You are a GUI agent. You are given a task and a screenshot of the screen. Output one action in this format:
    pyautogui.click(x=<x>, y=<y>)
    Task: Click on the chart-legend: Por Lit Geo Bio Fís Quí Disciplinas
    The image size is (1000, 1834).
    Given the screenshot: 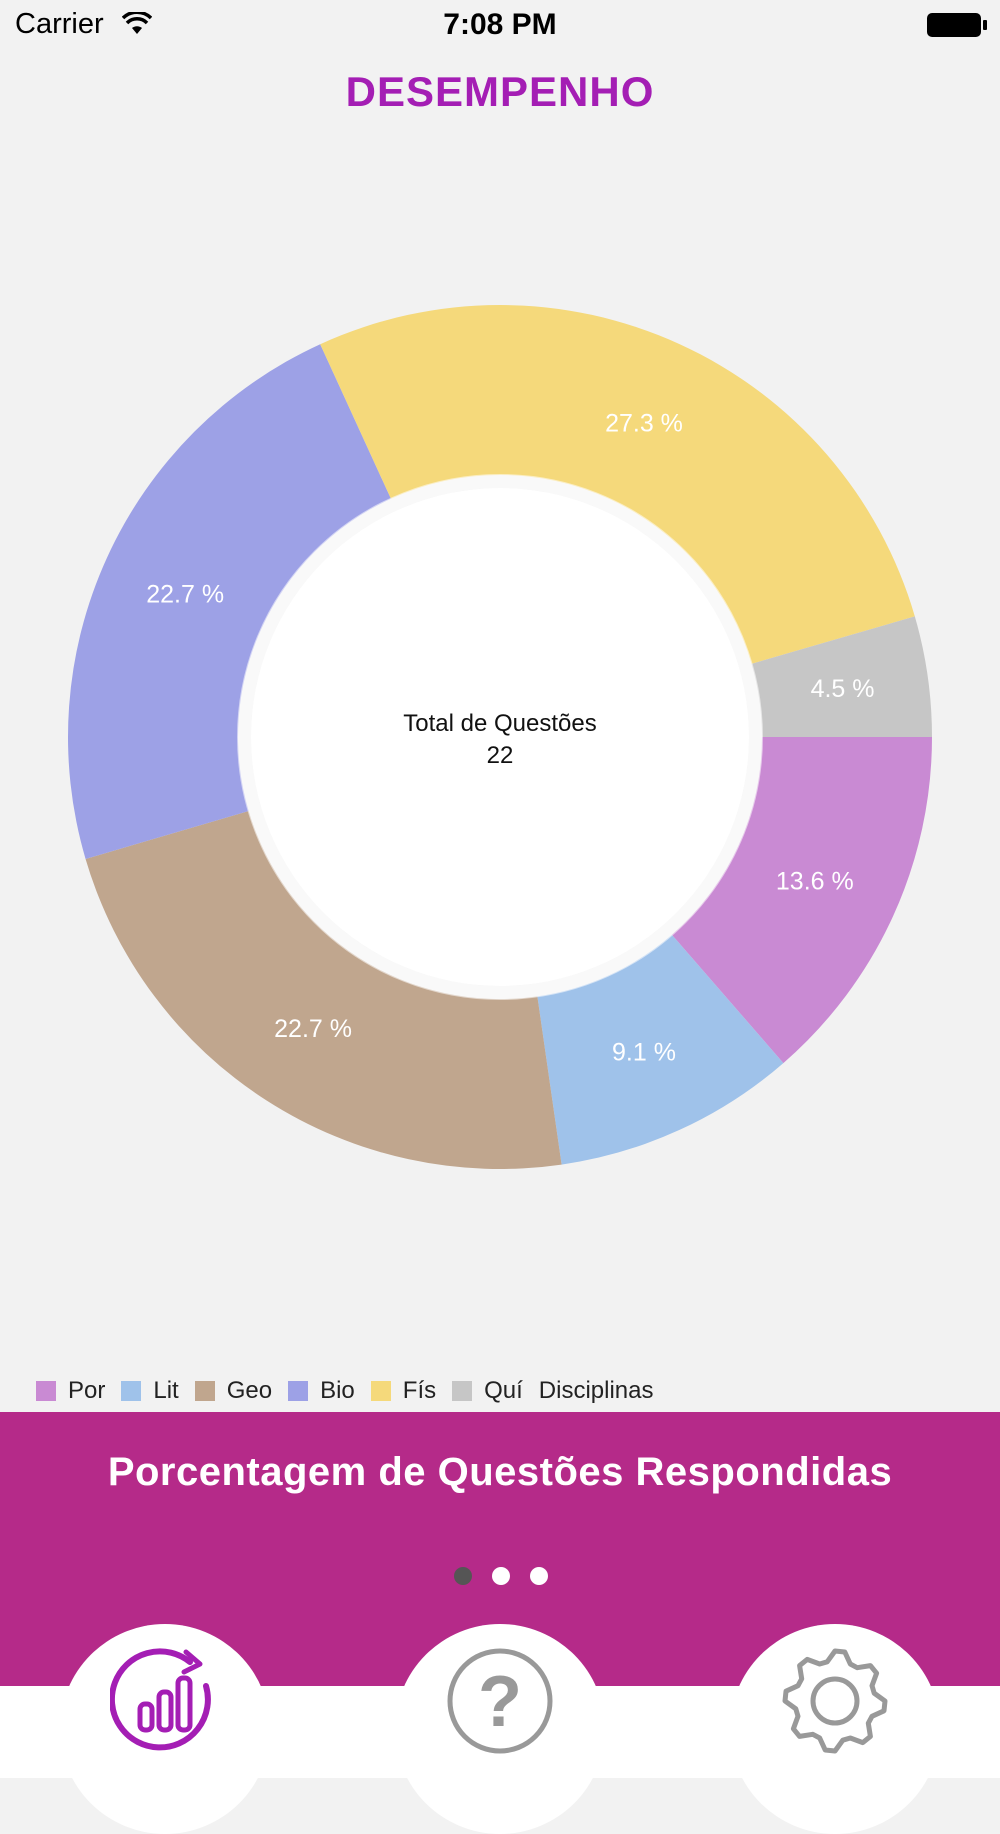 What is the action you would take?
    pyautogui.click(x=345, y=1391)
    